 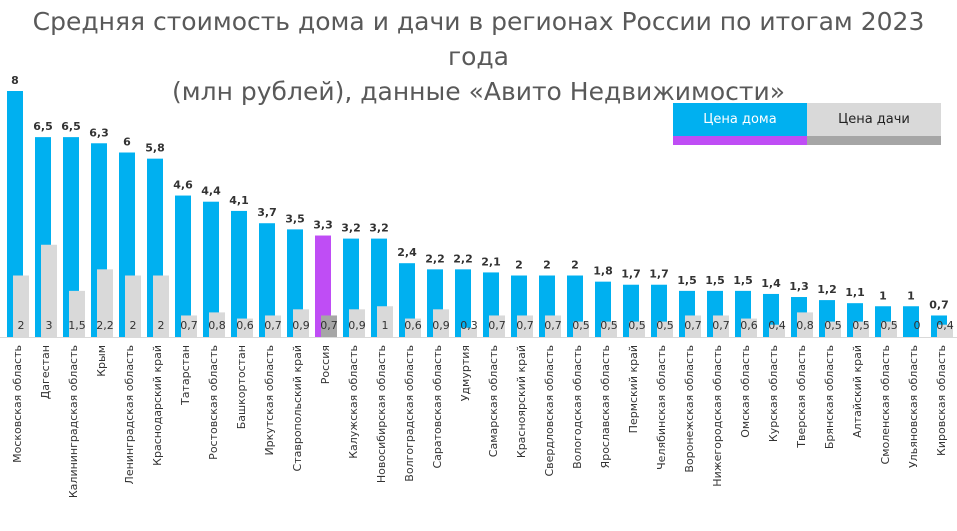 I want to click on data-label-dacha: 0,6, so click(x=245, y=325).